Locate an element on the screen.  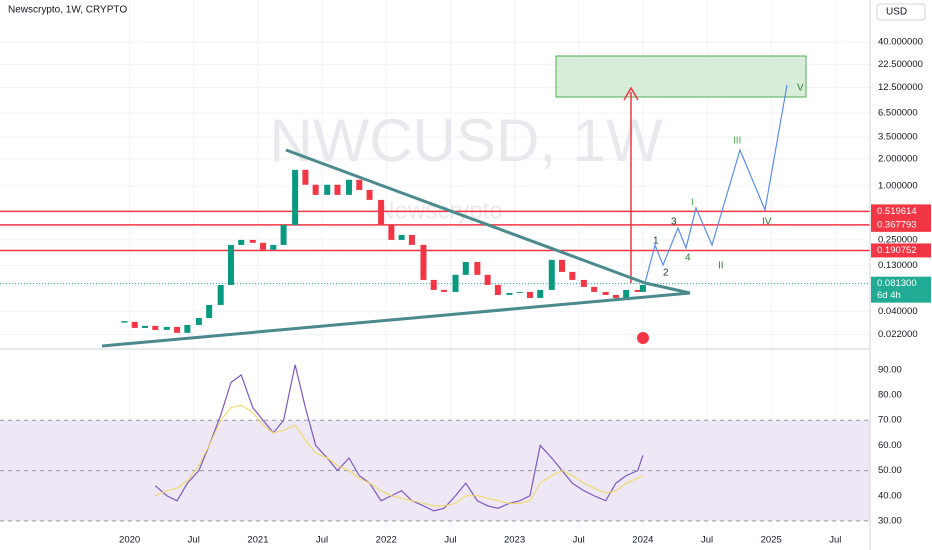
y-tick-label: 60.00 is located at coordinates (890, 445).